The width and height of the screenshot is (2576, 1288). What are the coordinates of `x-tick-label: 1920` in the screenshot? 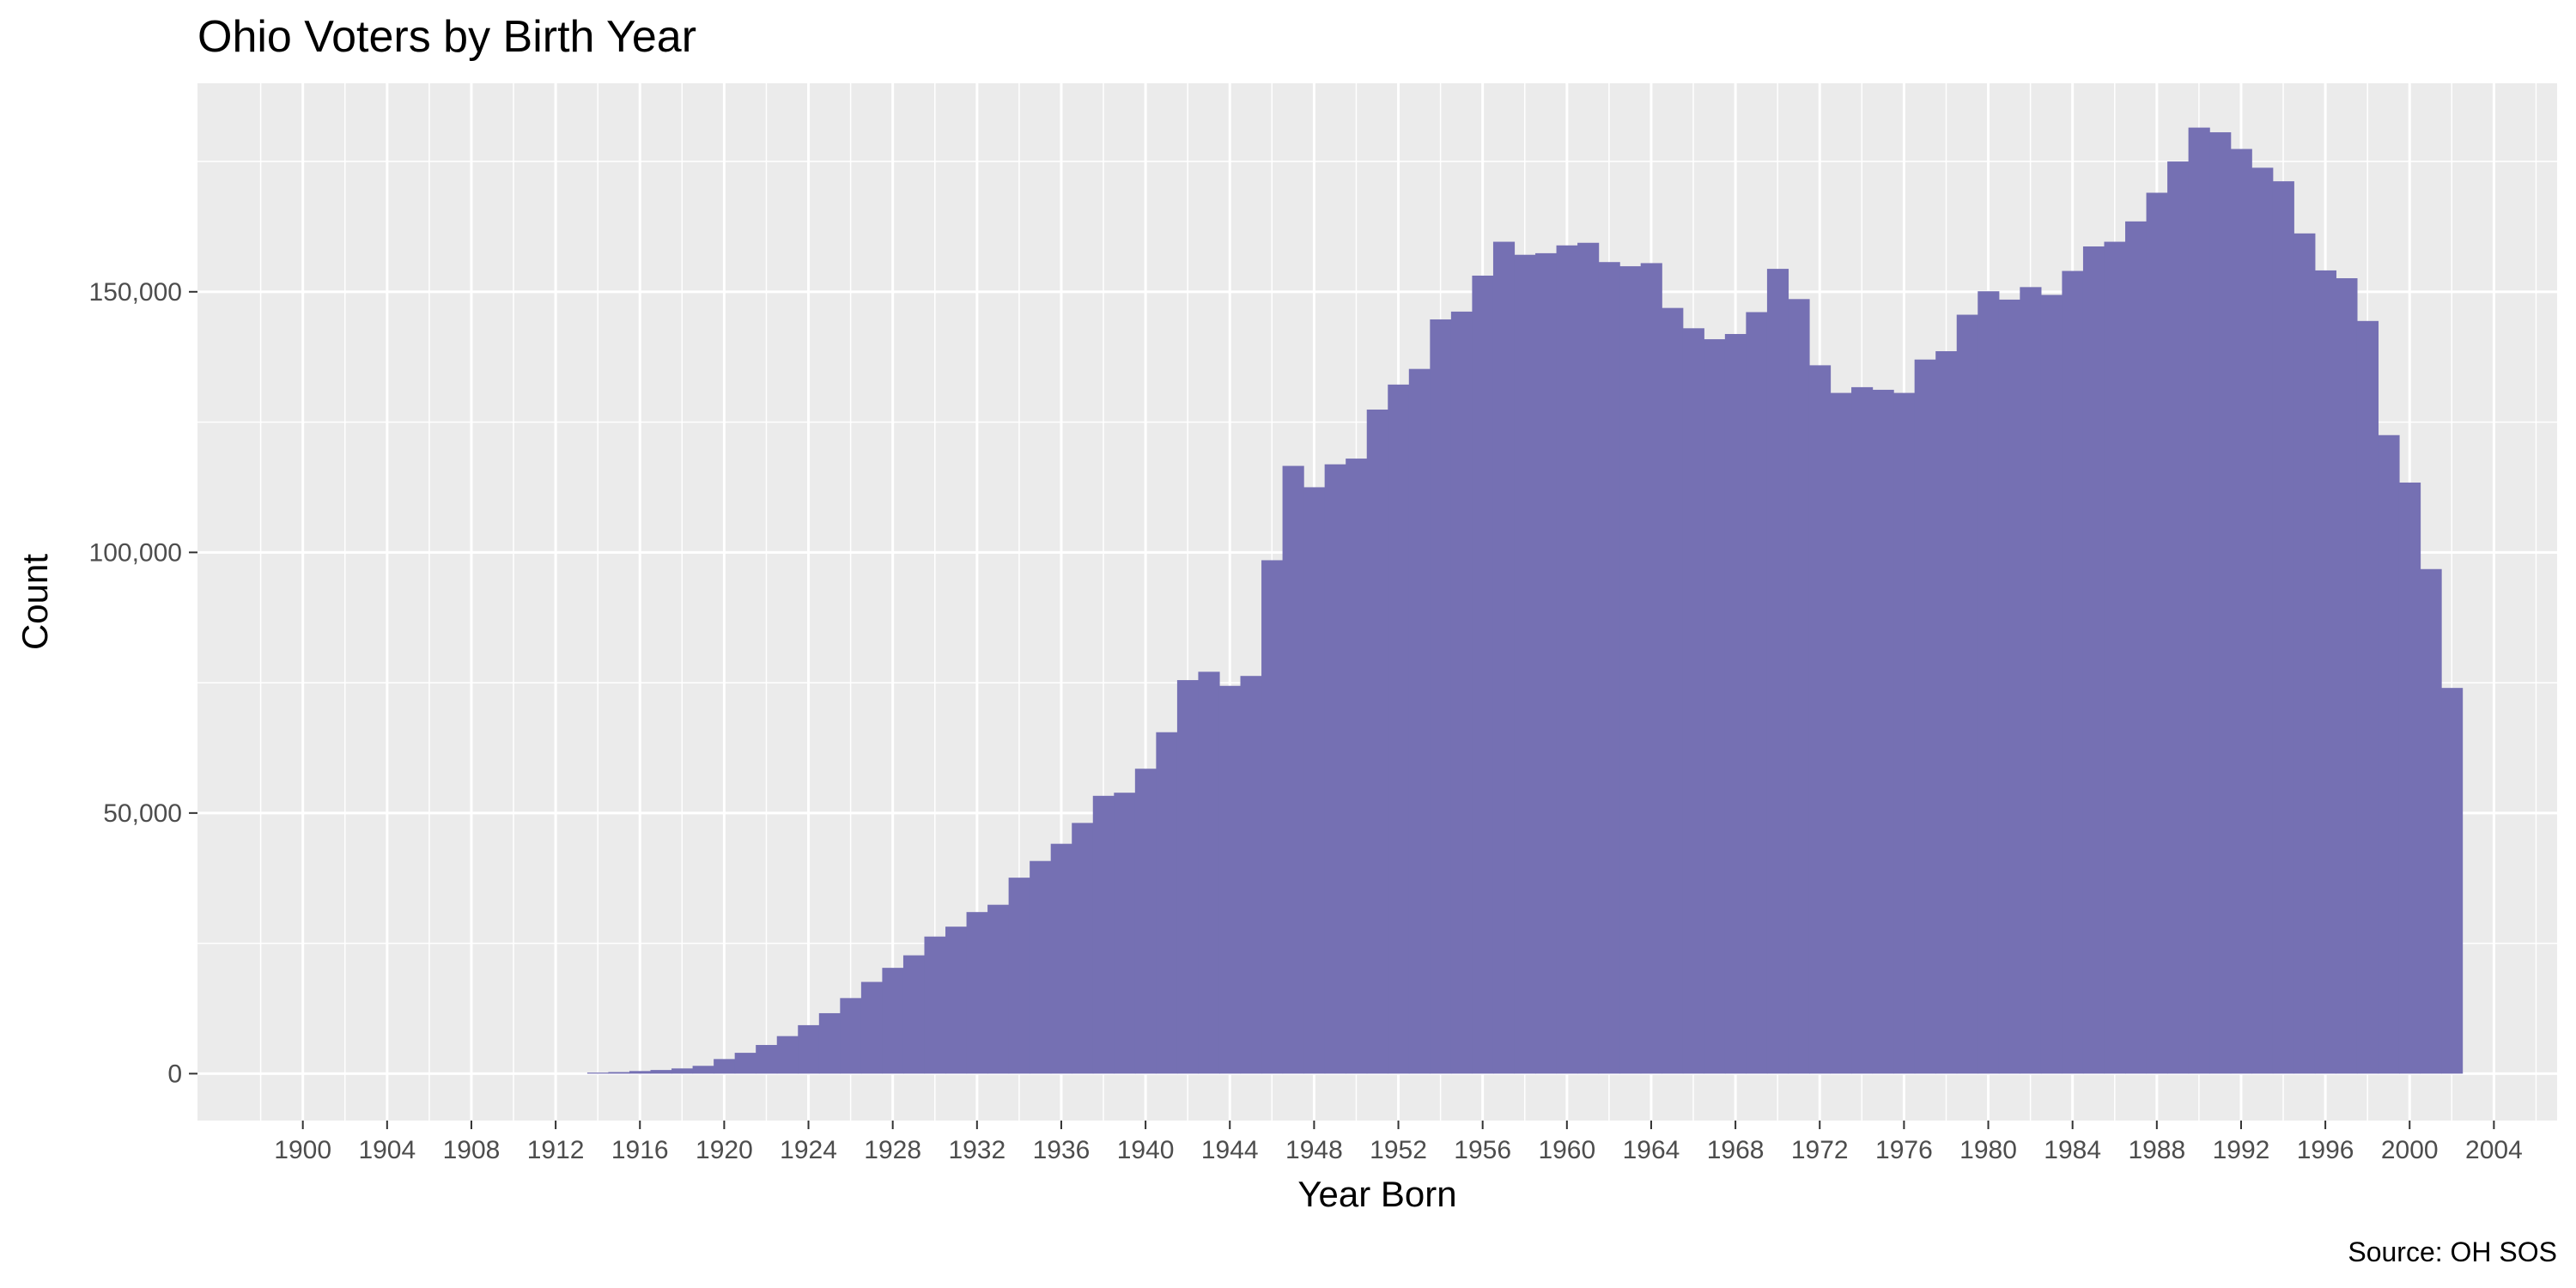 It's located at (724, 1150).